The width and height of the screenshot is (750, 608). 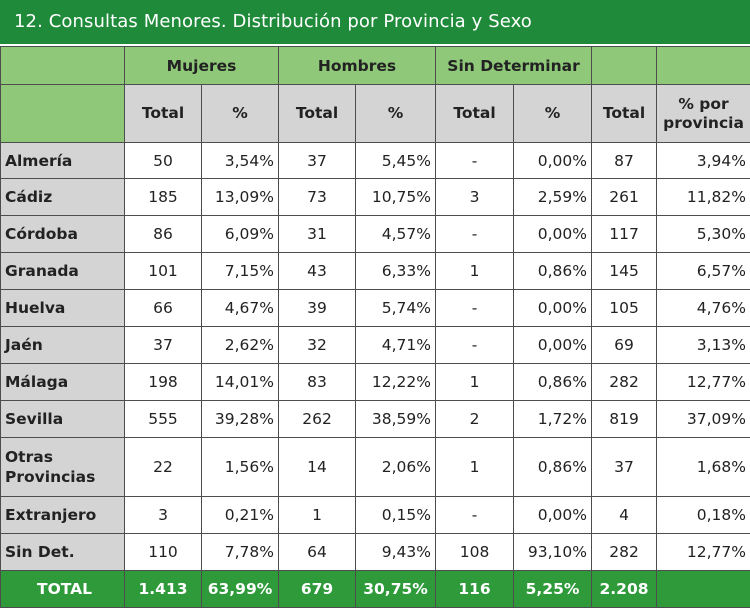 What do you see at coordinates (163, 467) in the screenshot?
I see `table-cell: 22` at bounding box center [163, 467].